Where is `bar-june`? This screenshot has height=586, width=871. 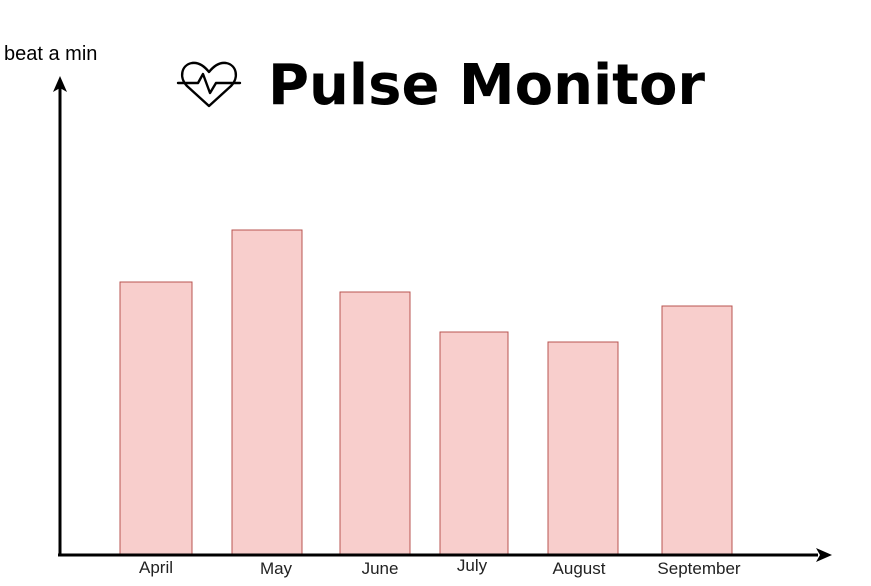
bar-june is located at coordinates (375, 423).